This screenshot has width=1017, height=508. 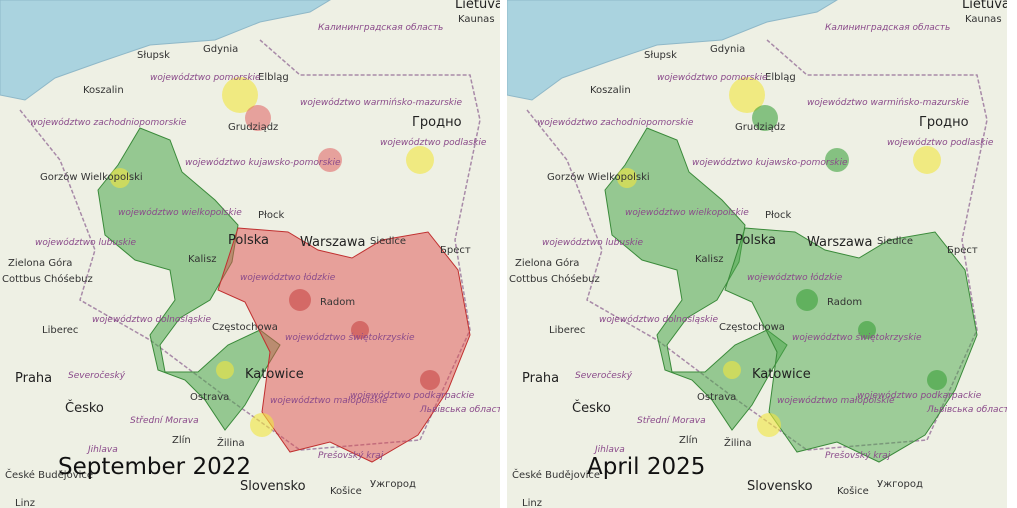 What do you see at coordinates (274, 374) in the screenshot?
I see `place-label: Katowice` at bounding box center [274, 374].